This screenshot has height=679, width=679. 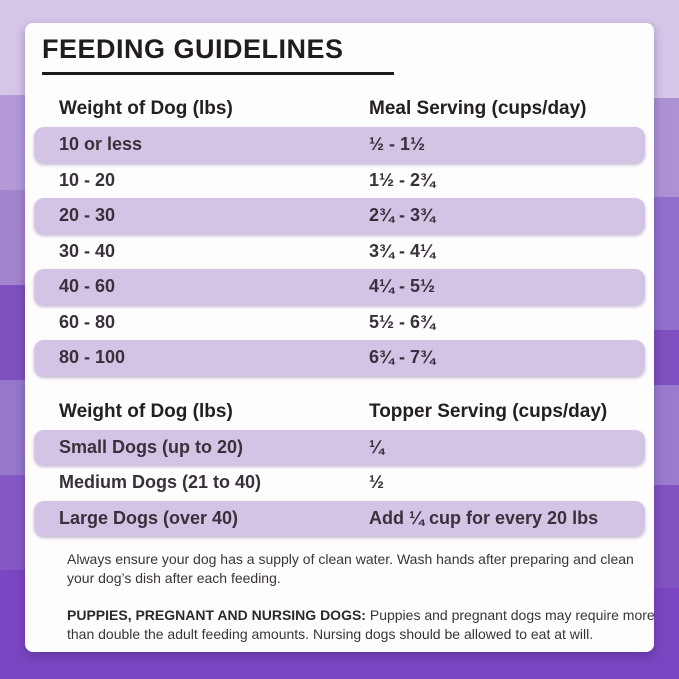 What do you see at coordinates (488, 411) in the screenshot?
I see `topper-serving-column-header: Topper Serving (cups/day)` at bounding box center [488, 411].